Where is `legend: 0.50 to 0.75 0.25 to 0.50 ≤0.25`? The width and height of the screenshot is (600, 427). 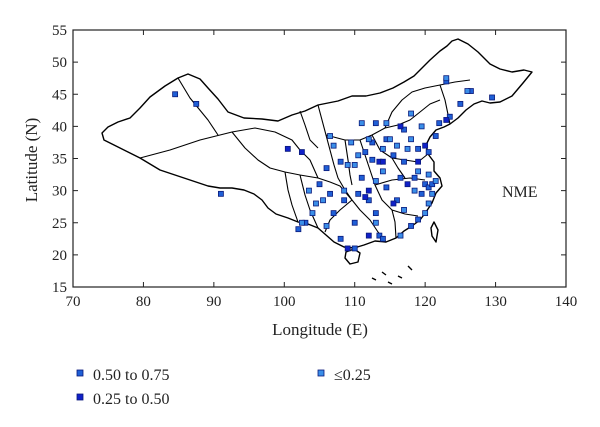 legend: 0.50 to 0.75 0.25 to 0.50 ≤0.25 is located at coordinates (223, 387).